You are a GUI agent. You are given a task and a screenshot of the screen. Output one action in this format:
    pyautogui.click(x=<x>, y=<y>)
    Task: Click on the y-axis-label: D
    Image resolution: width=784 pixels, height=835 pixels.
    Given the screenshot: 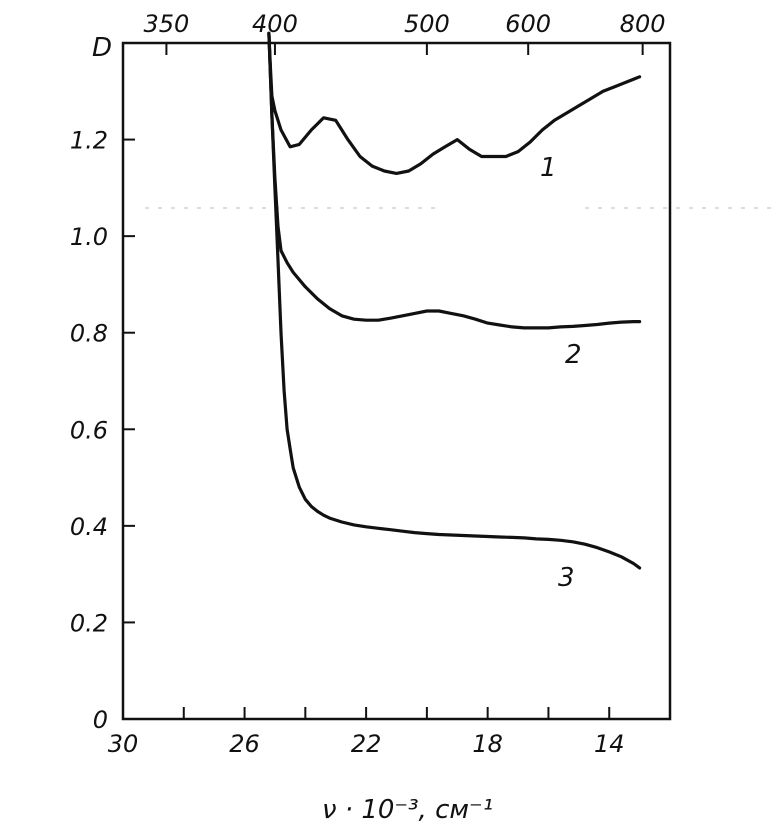 What is the action you would take?
    pyautogui.click(x=102, y=48)
    